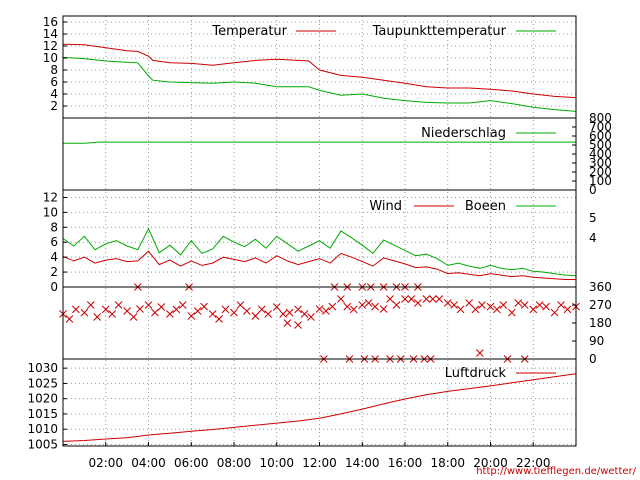 This screenshot has height=480, width=640. Describe the element at coordinates (556, 471) in the screenshot. I see `source-url: http://www.tiefflegen.de/wetter/` at that location.